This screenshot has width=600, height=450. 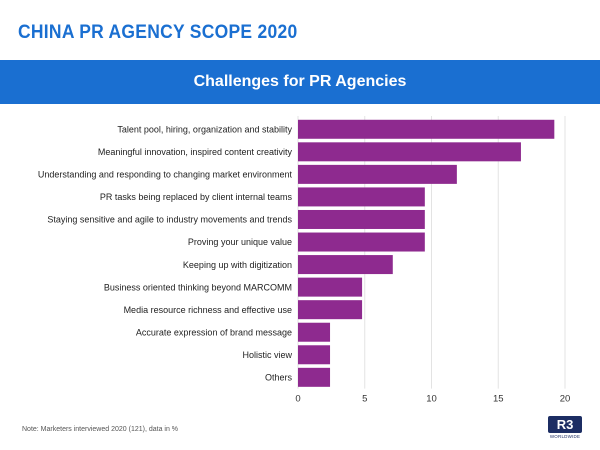 I want to click on x-tick-label: 5, so click(x=364, y=399).